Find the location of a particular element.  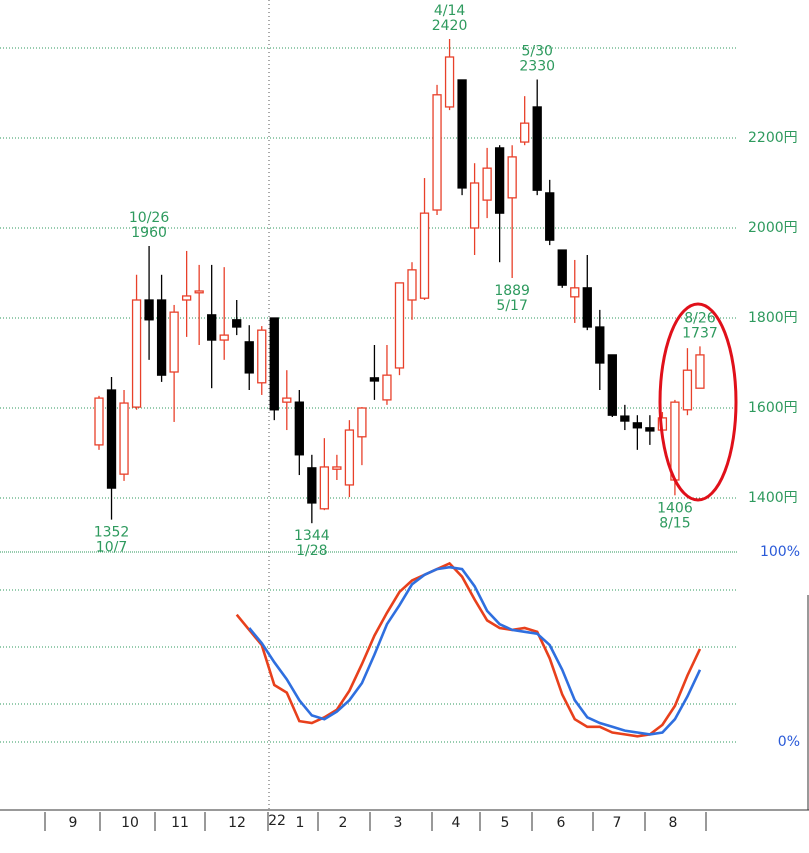

x-tick-label: 3 is located at coordinates (398, 823).